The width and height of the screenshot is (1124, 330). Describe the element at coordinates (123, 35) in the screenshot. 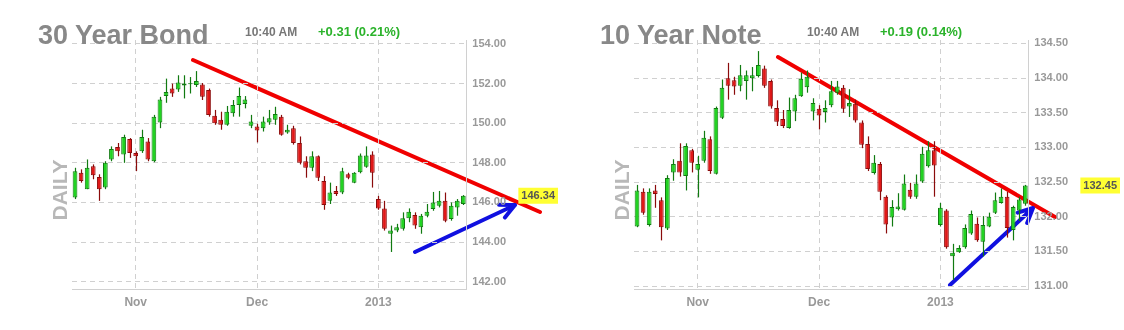

I see `chart-title: 30 Year Bond` at that location.